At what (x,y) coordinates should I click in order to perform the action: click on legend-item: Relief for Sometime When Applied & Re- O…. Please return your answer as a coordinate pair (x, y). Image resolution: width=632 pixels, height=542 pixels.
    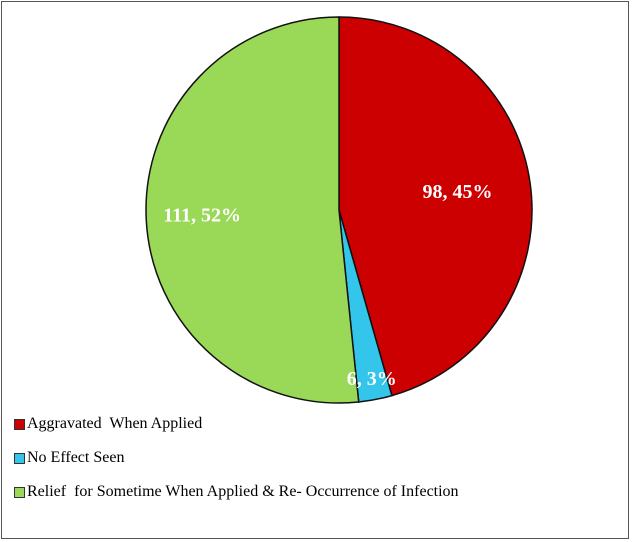
    Looking at the image, I should click on (294, 492).